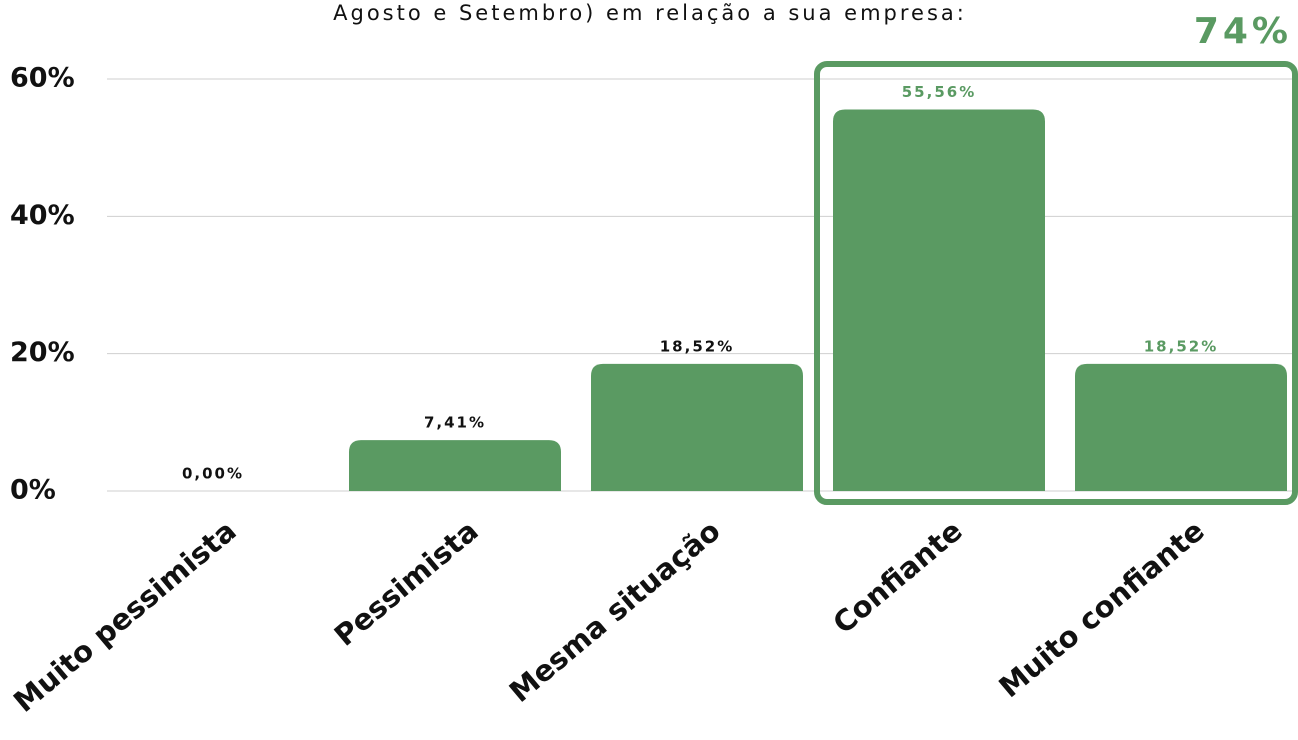 The height and width of the screenshot is (740, 1298). I want to click on data-label: 55,56%, so click(939, 92).